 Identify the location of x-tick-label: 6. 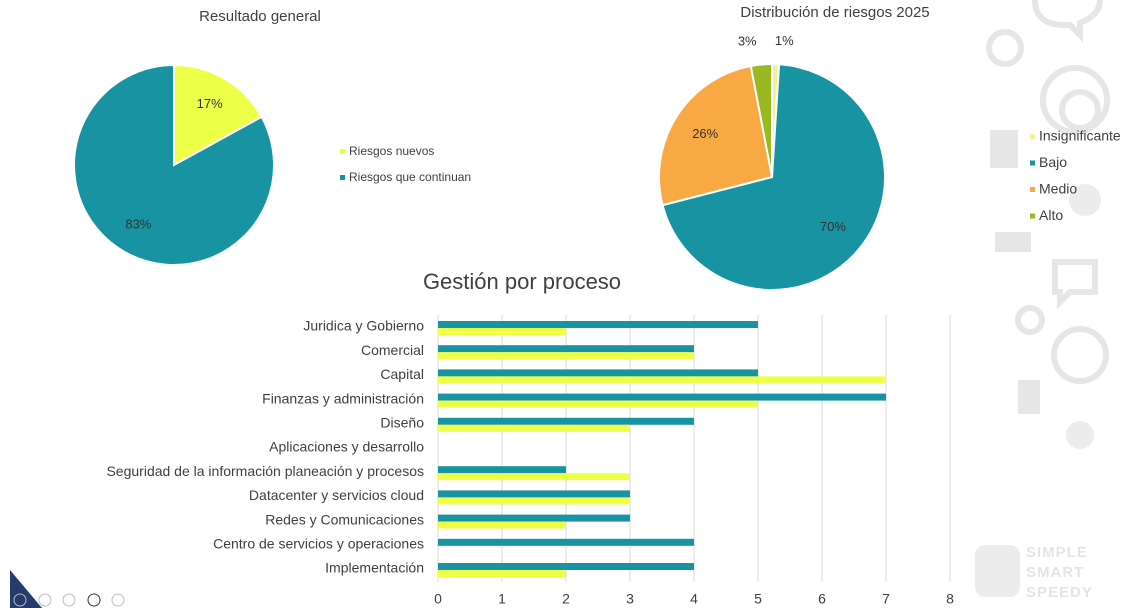
(822, 599).